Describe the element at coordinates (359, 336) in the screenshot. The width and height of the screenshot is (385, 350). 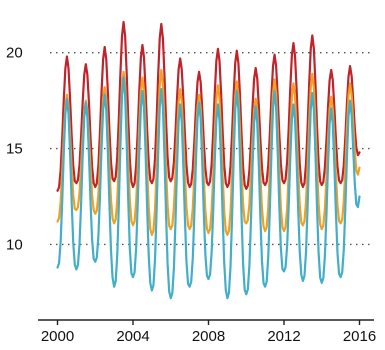
I see `x-tick-label: 2016` at that location.